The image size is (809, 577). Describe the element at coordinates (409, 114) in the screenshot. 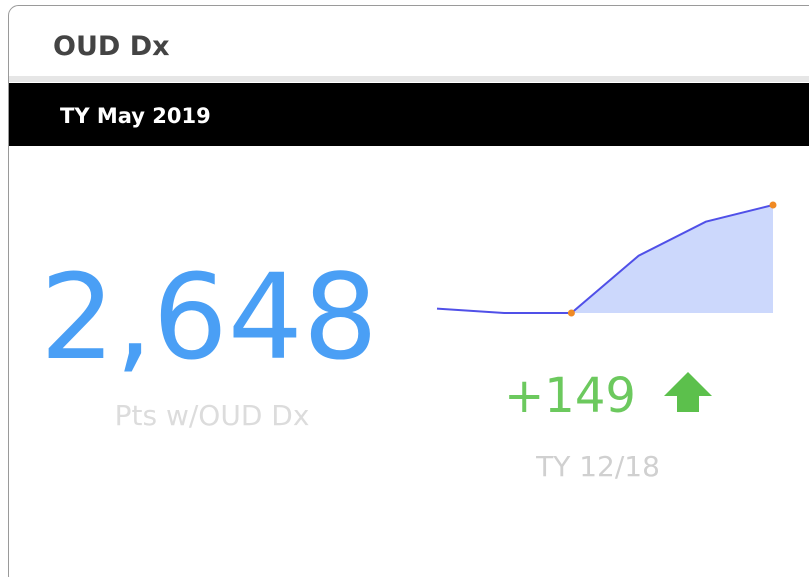

I see `period-bar` at that location.